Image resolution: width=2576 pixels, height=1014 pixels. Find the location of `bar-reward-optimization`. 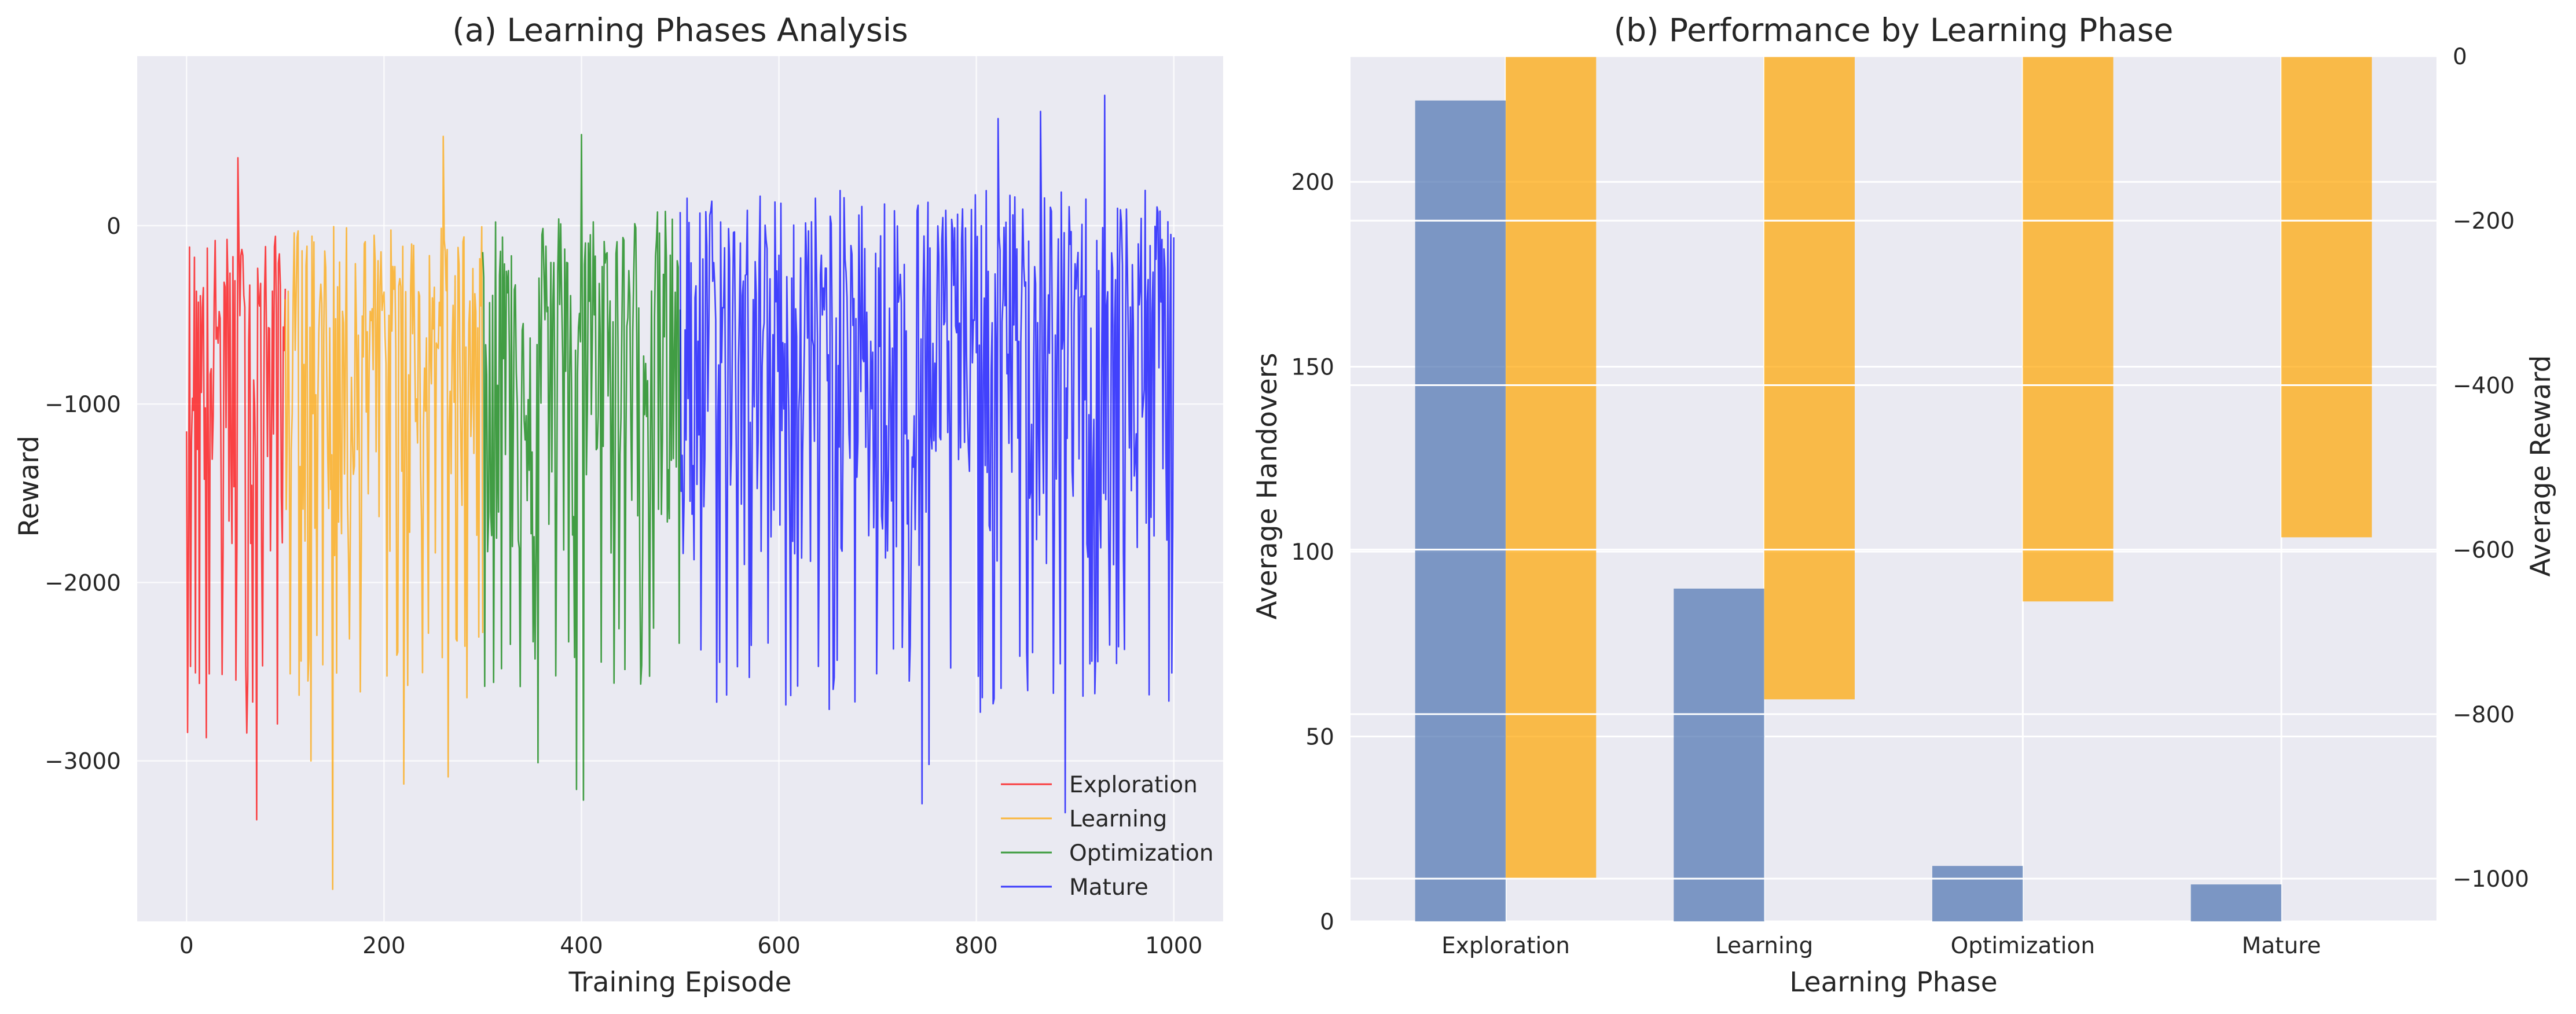

bar-reward-optimization is located at coordinates (2068, 329).